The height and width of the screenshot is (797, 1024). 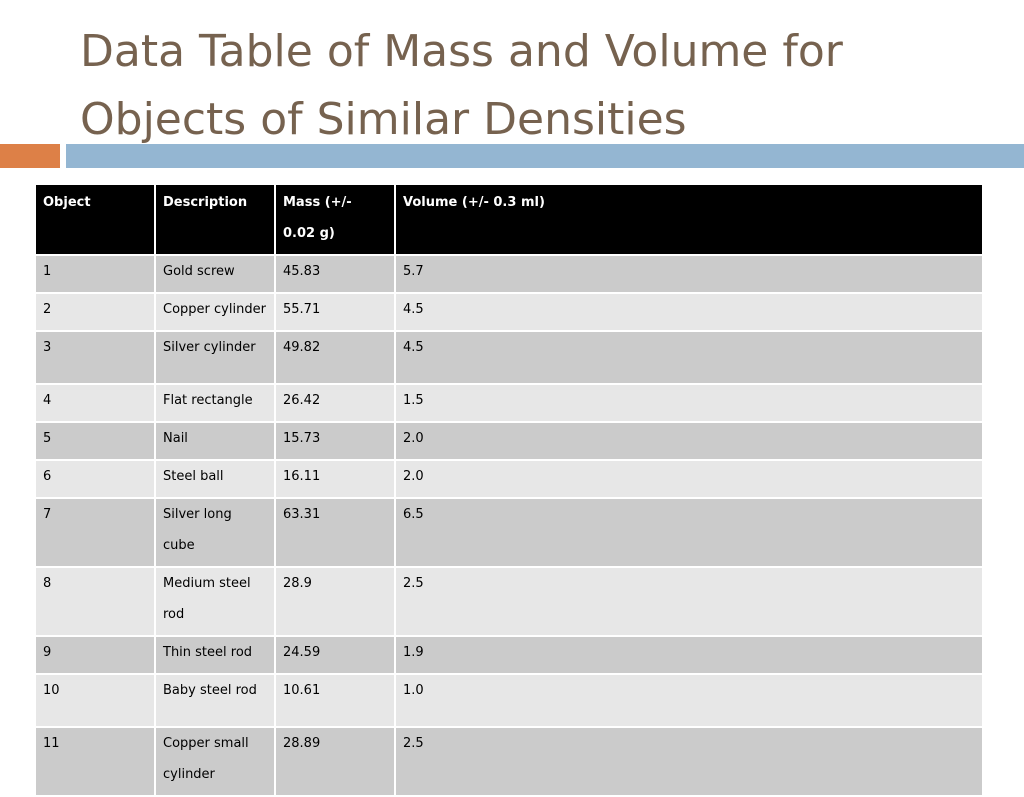 I want to click on cell-mass: 15.73, so click(x=335, y=441).